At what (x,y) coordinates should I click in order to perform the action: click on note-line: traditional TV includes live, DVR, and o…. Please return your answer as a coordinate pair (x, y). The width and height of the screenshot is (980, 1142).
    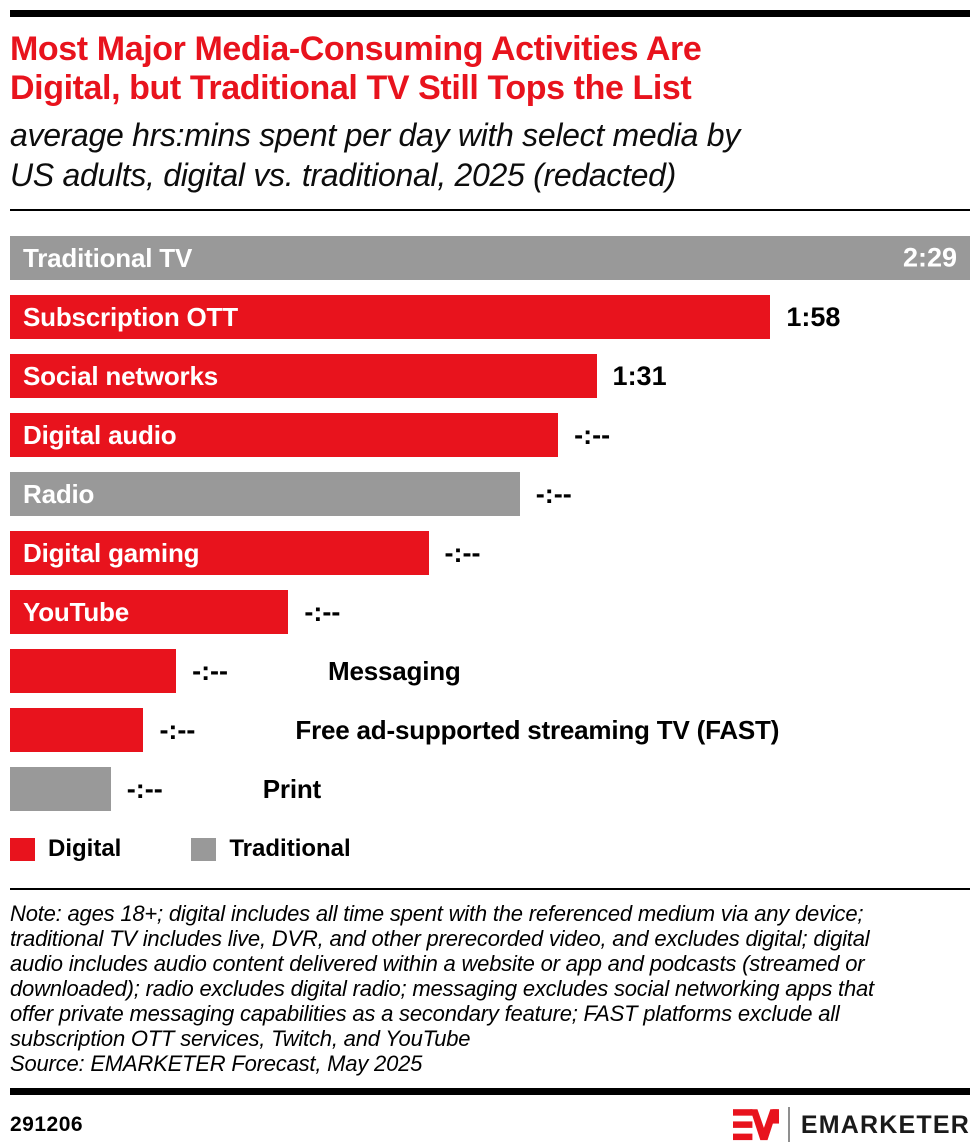
    Looking at the image, I should click on (440, 938).